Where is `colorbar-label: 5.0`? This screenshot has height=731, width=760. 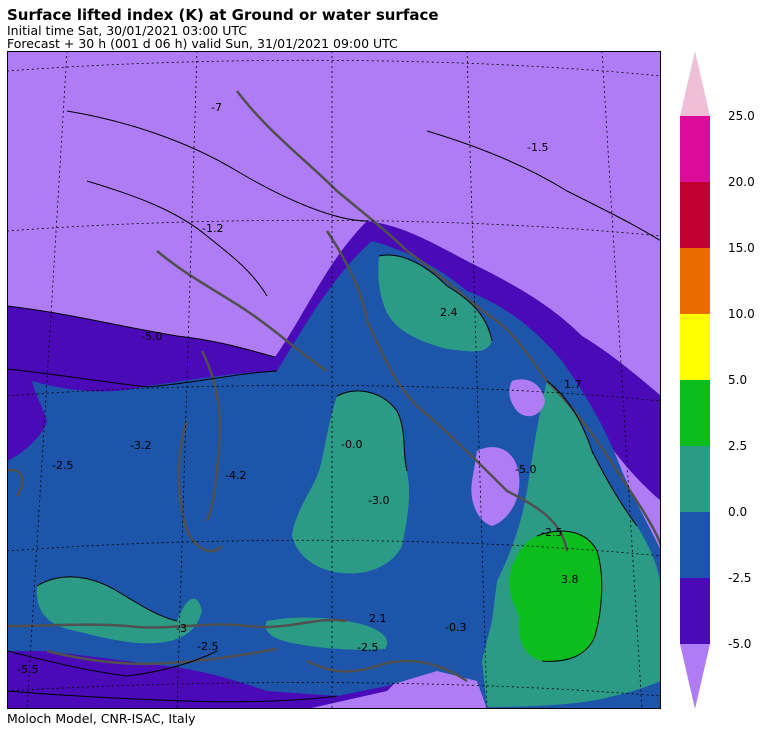 colorbar-label: 5.0 is located at coordinates (738, 380).